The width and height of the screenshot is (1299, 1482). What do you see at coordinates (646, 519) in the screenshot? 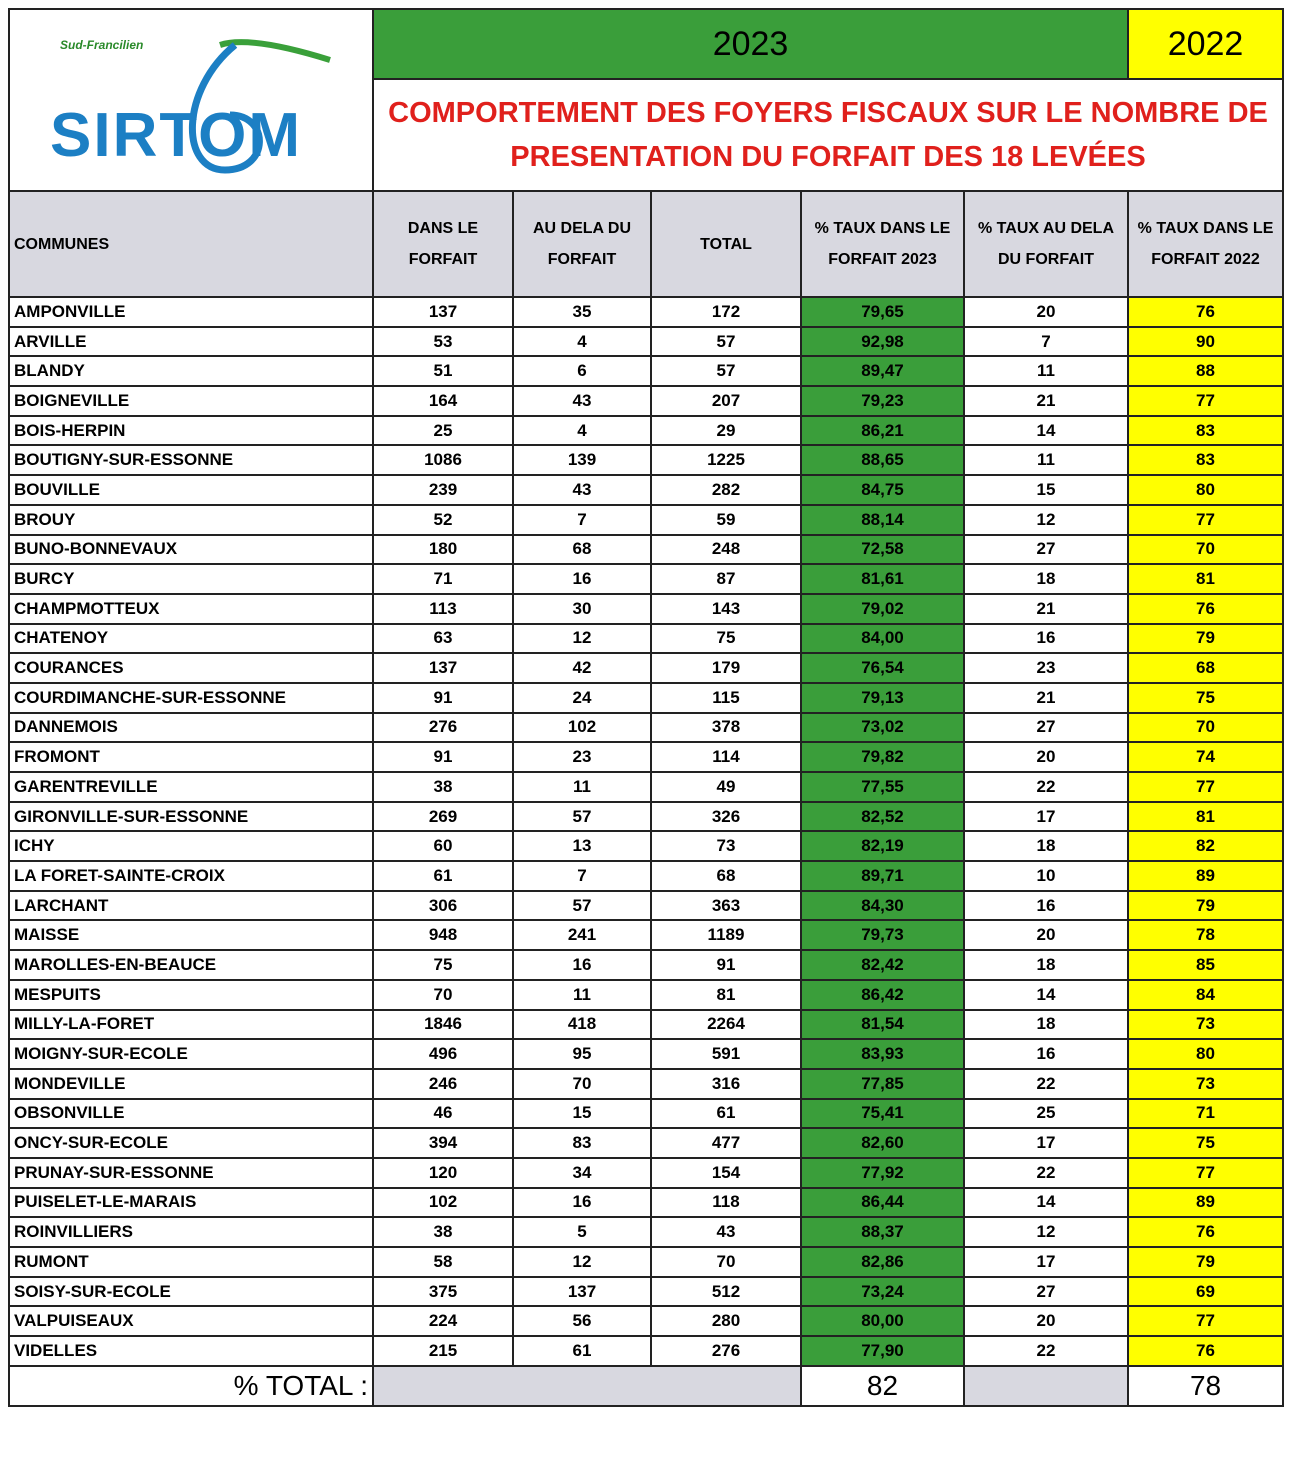
I see `data-row: BROUY 52 7 59 88,14 12 77` at bounding box center [646, 519].